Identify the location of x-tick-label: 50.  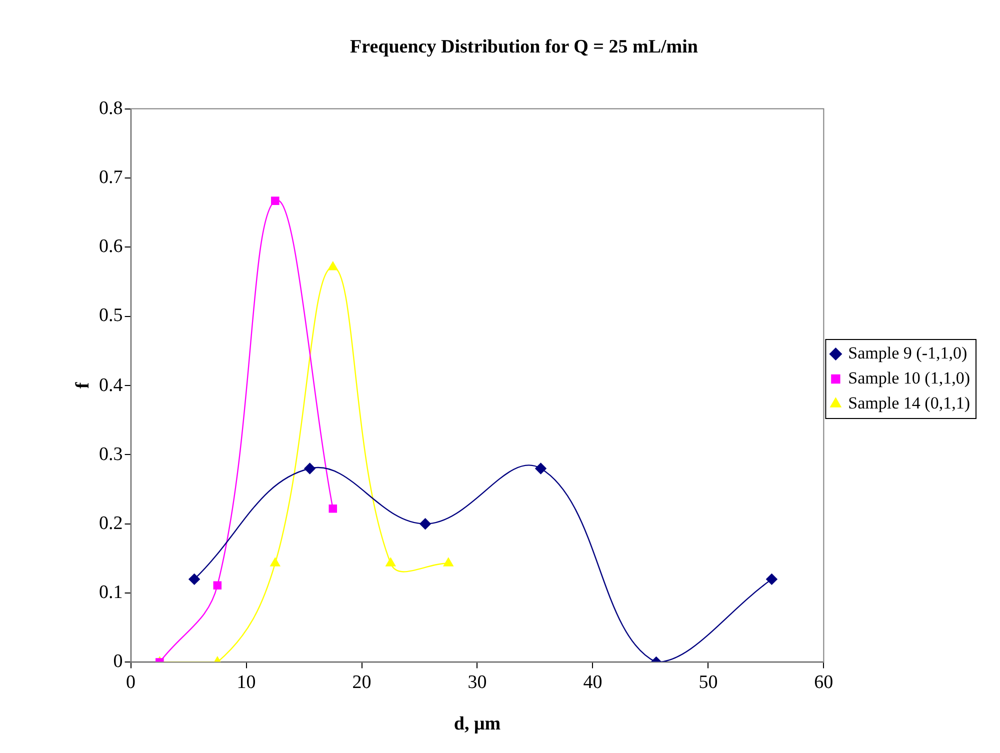
(708, 683).